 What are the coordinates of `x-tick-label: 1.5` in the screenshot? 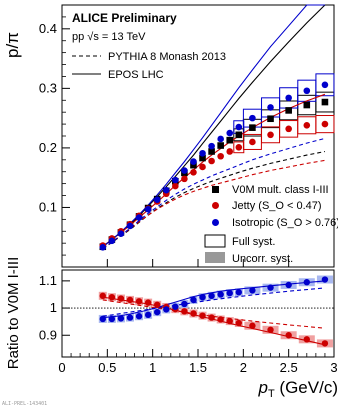 It's located at (198, 367).